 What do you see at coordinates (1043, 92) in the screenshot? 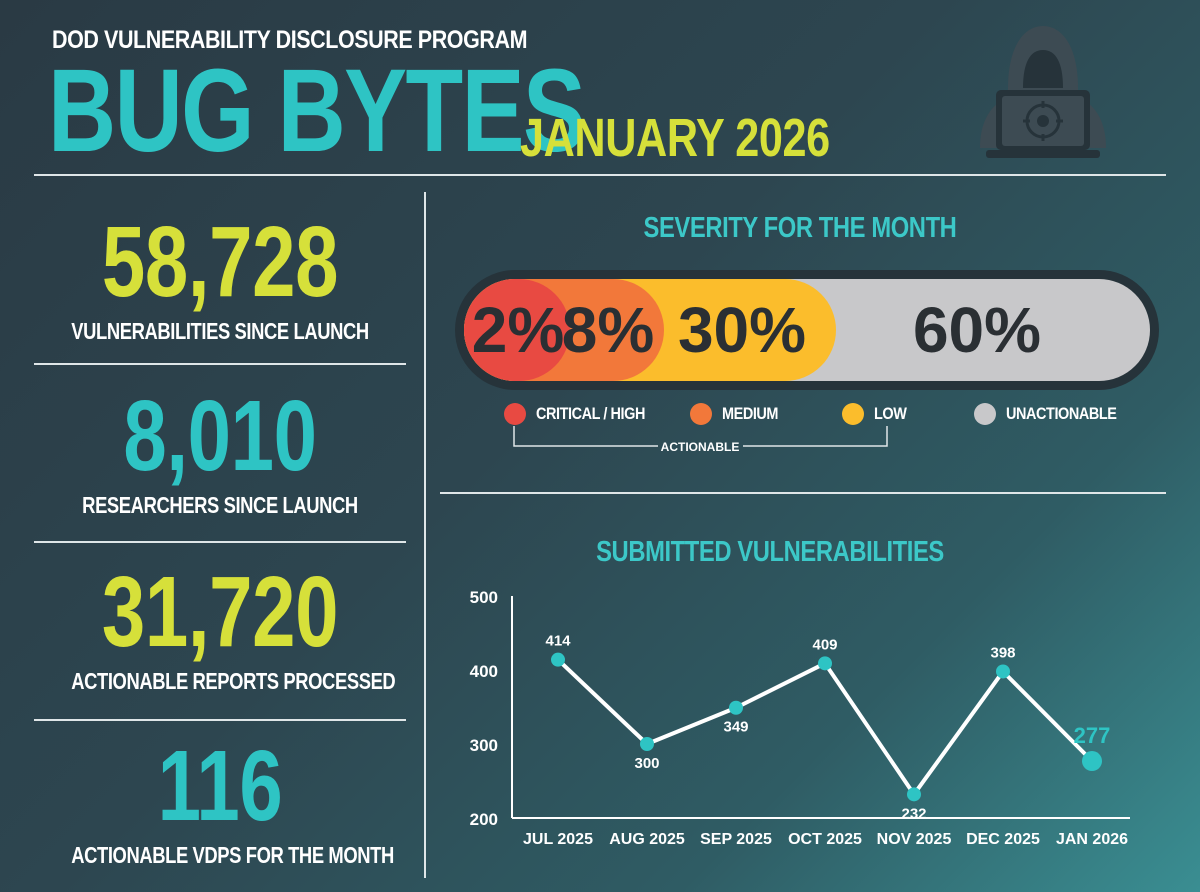
I see `hacker-laptop-icon` at bounding box center [1043, 92].